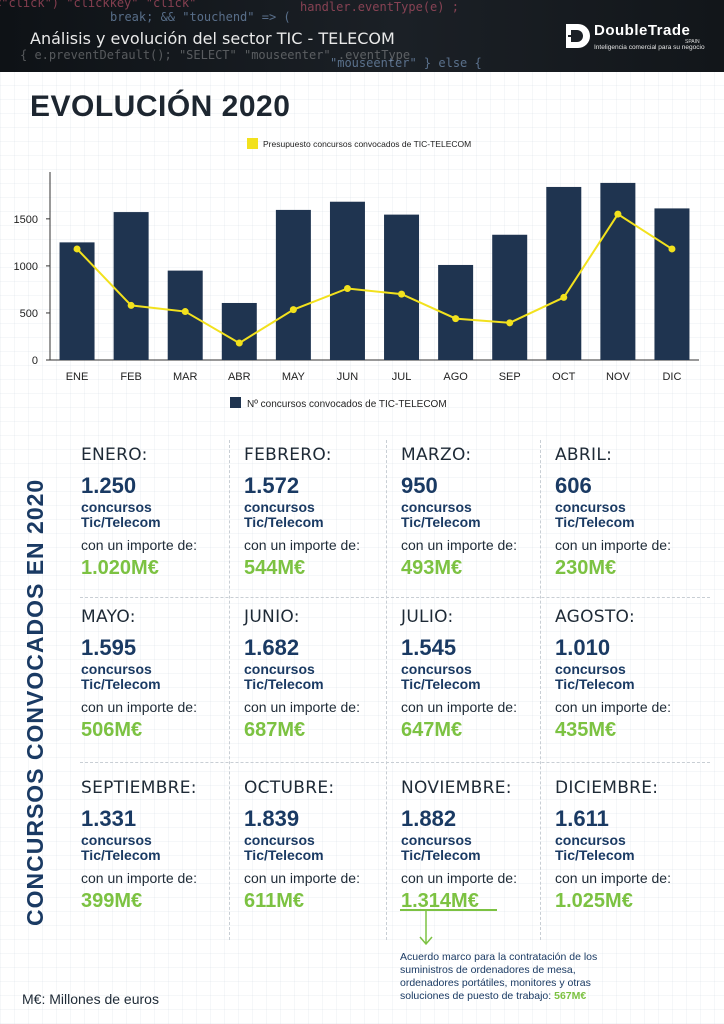  I want to click on budget-point-oct, so click(564, 297).